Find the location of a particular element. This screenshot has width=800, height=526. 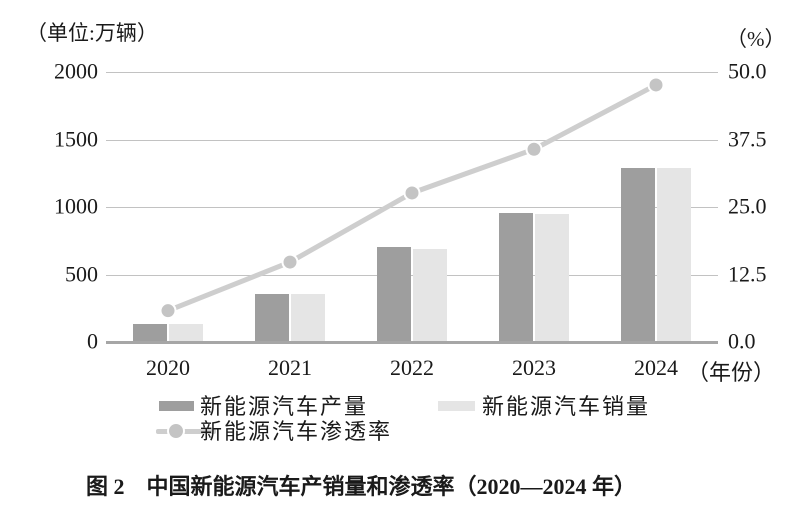

left-axis-tick: 1000 is located at coordinates (76, 206).